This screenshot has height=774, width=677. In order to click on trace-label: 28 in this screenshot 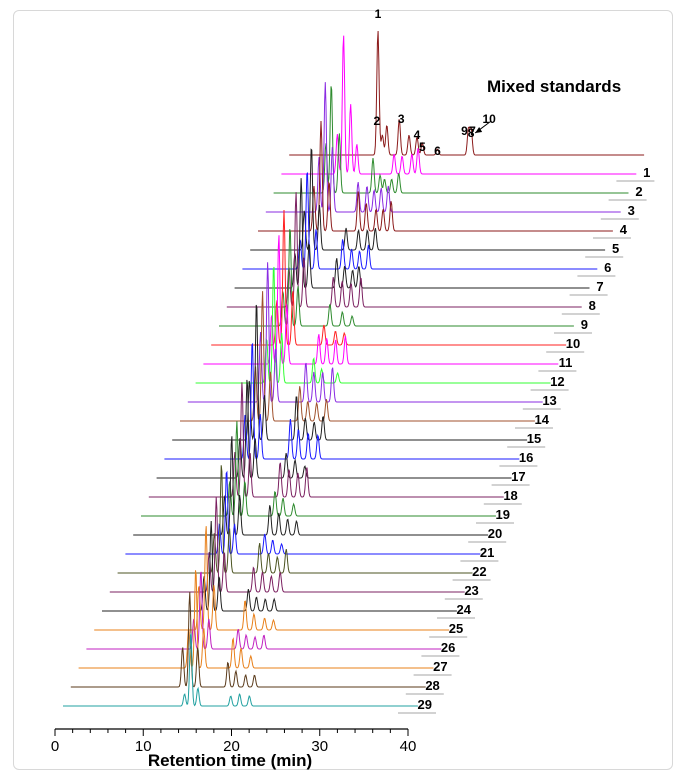, I will do `click(432, 685)`.